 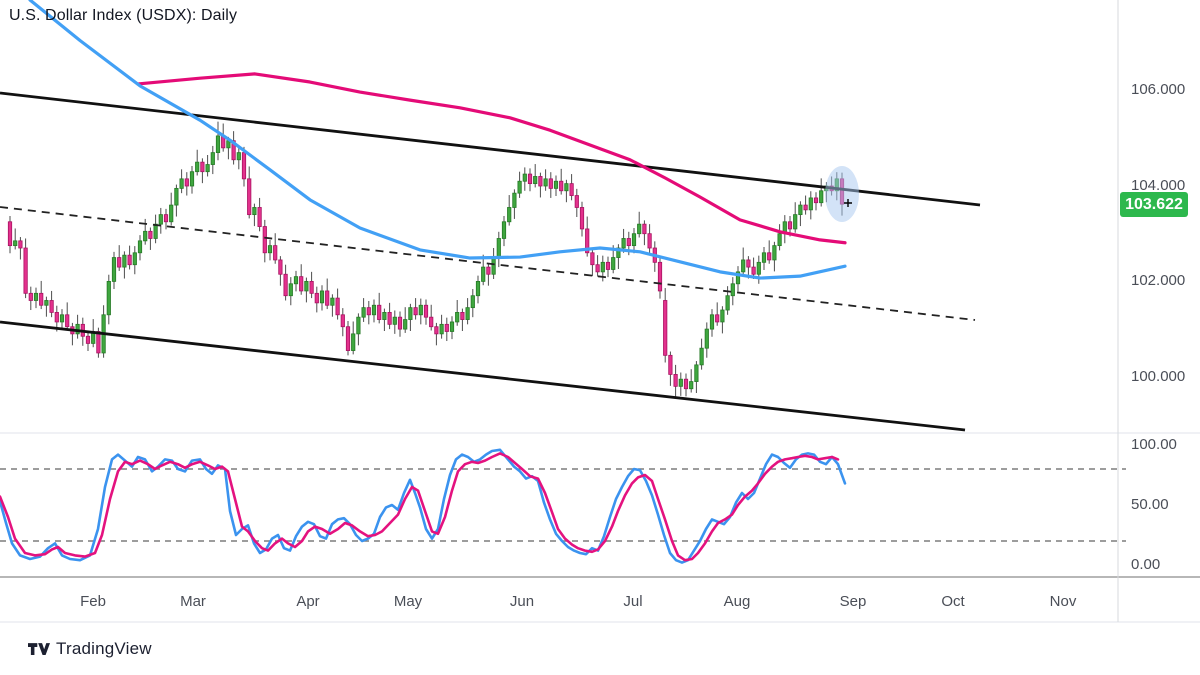 What do you see at coordinates (93, 601) in the screenshot?
I see `time-axis-label-feb: Feb` at bounding box center [93, 601].